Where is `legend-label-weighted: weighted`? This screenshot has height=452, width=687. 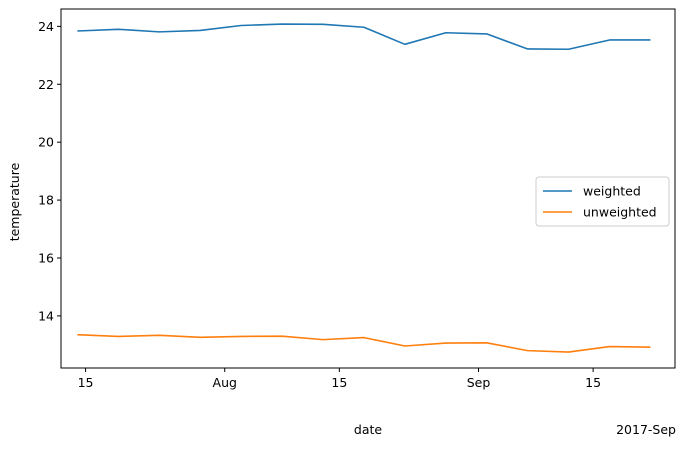 legend-label-weighted: weighted is located at coordinates (612, 191).